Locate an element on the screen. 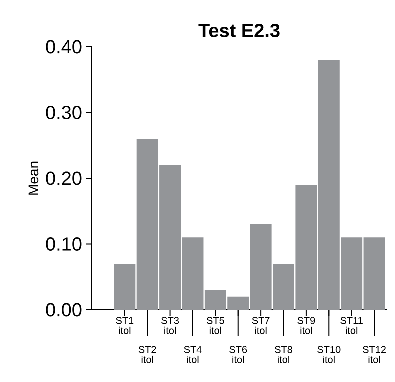 The width and height of the screenshot is (395, 382). x-tick-label: ST2 itol is located at coordinates (147, 355).